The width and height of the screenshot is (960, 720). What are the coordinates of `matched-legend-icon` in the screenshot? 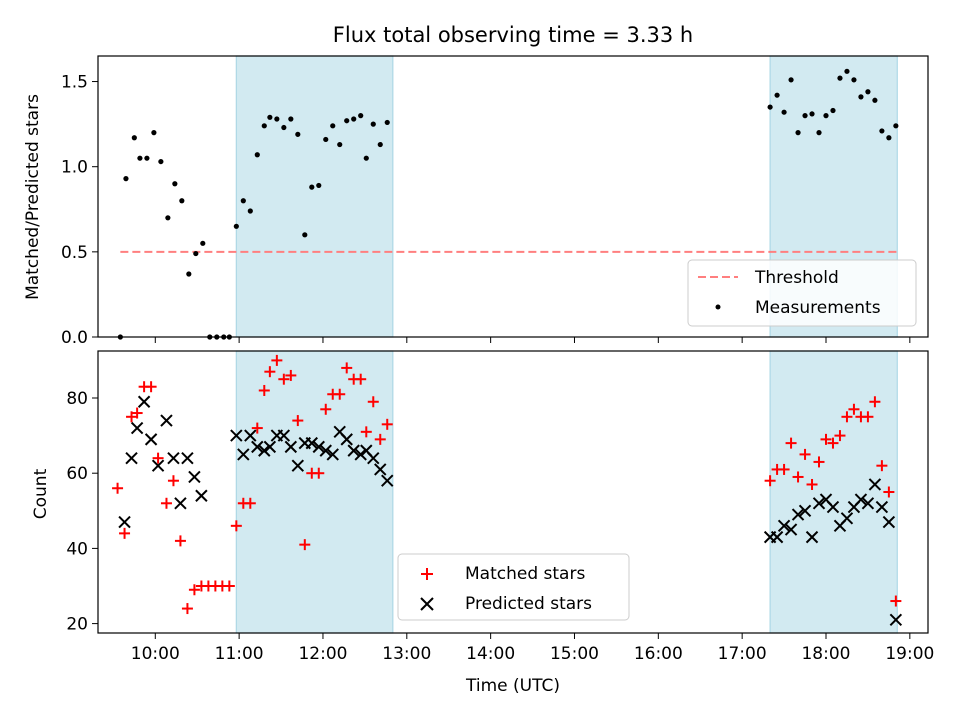 It's located at (427, 574).